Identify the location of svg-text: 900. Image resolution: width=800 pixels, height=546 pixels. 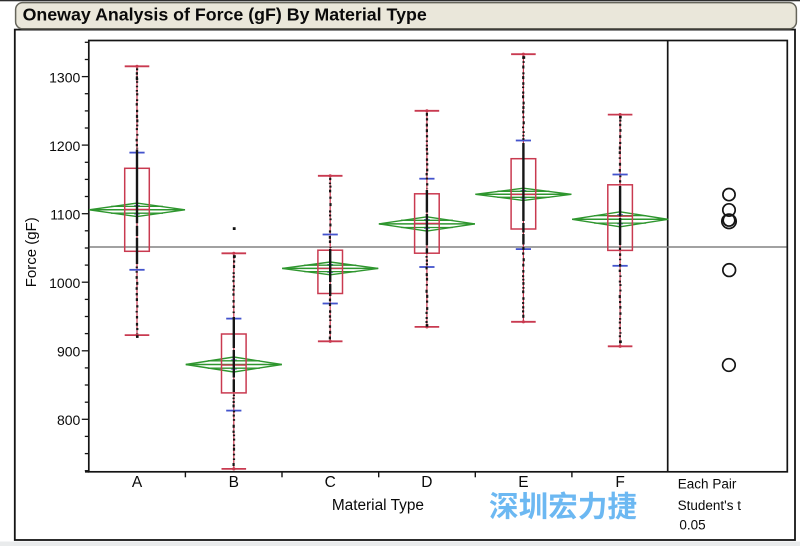
(69, 352).